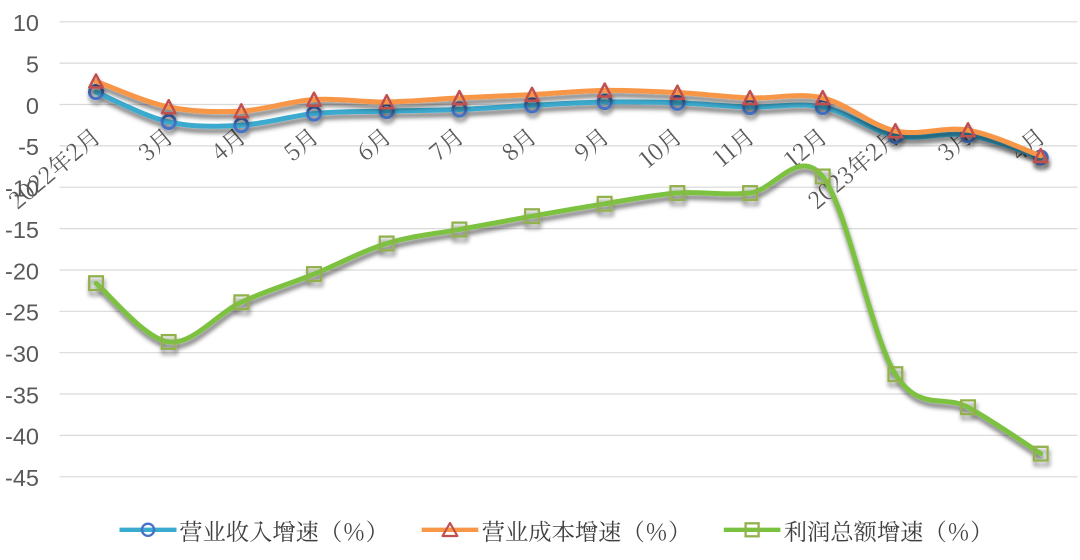 The image size is (1080, 560). Describe the element at coordinates (32, 64) in the screenshot. I see `svg-text: 5` at that location.